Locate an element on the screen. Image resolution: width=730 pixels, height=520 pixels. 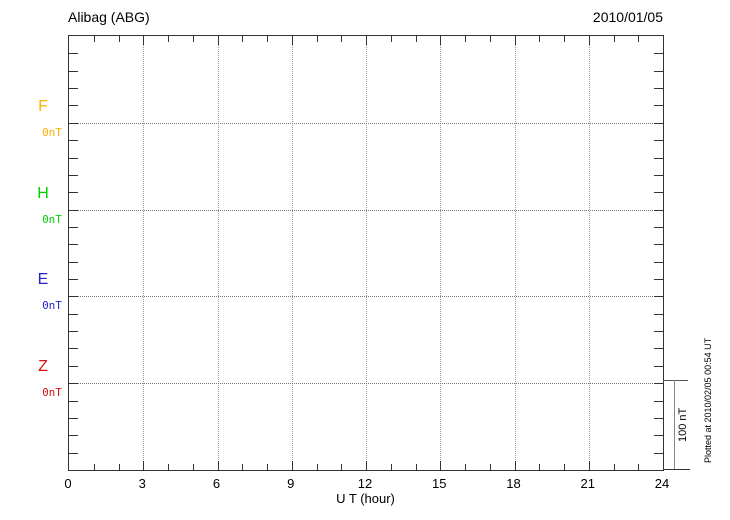
x-tick-label: 3 is located at coordinates (142, 483).